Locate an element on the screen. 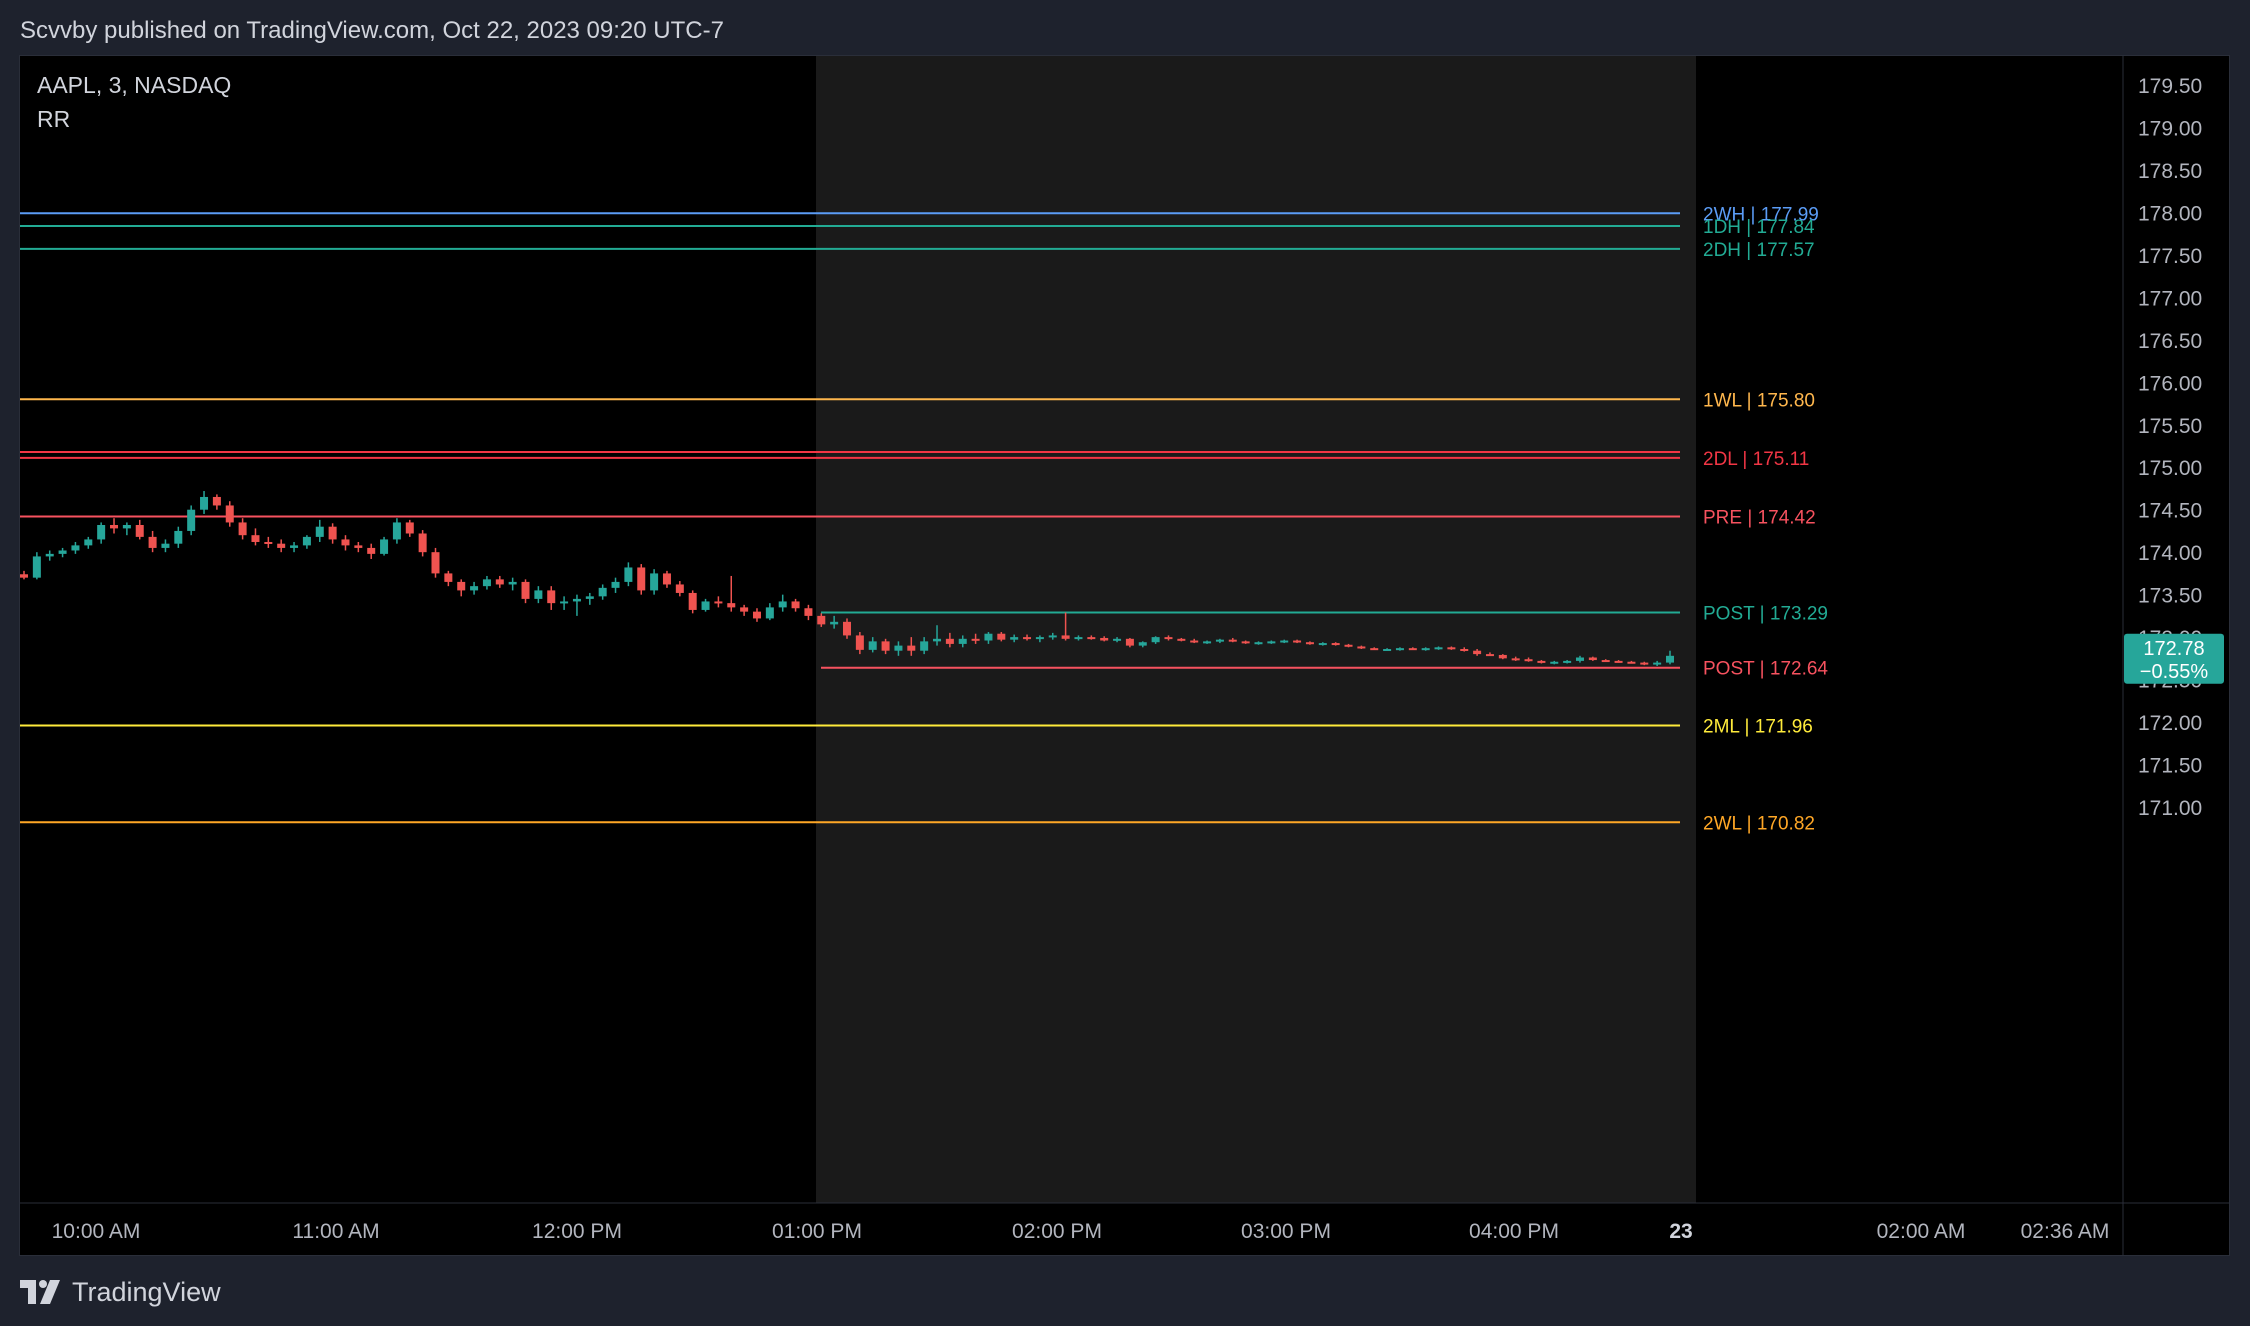 The width and height of the screenshot is (2250, 1326). price-tick-label: 178.00 is located at coordinates (2170, 213).